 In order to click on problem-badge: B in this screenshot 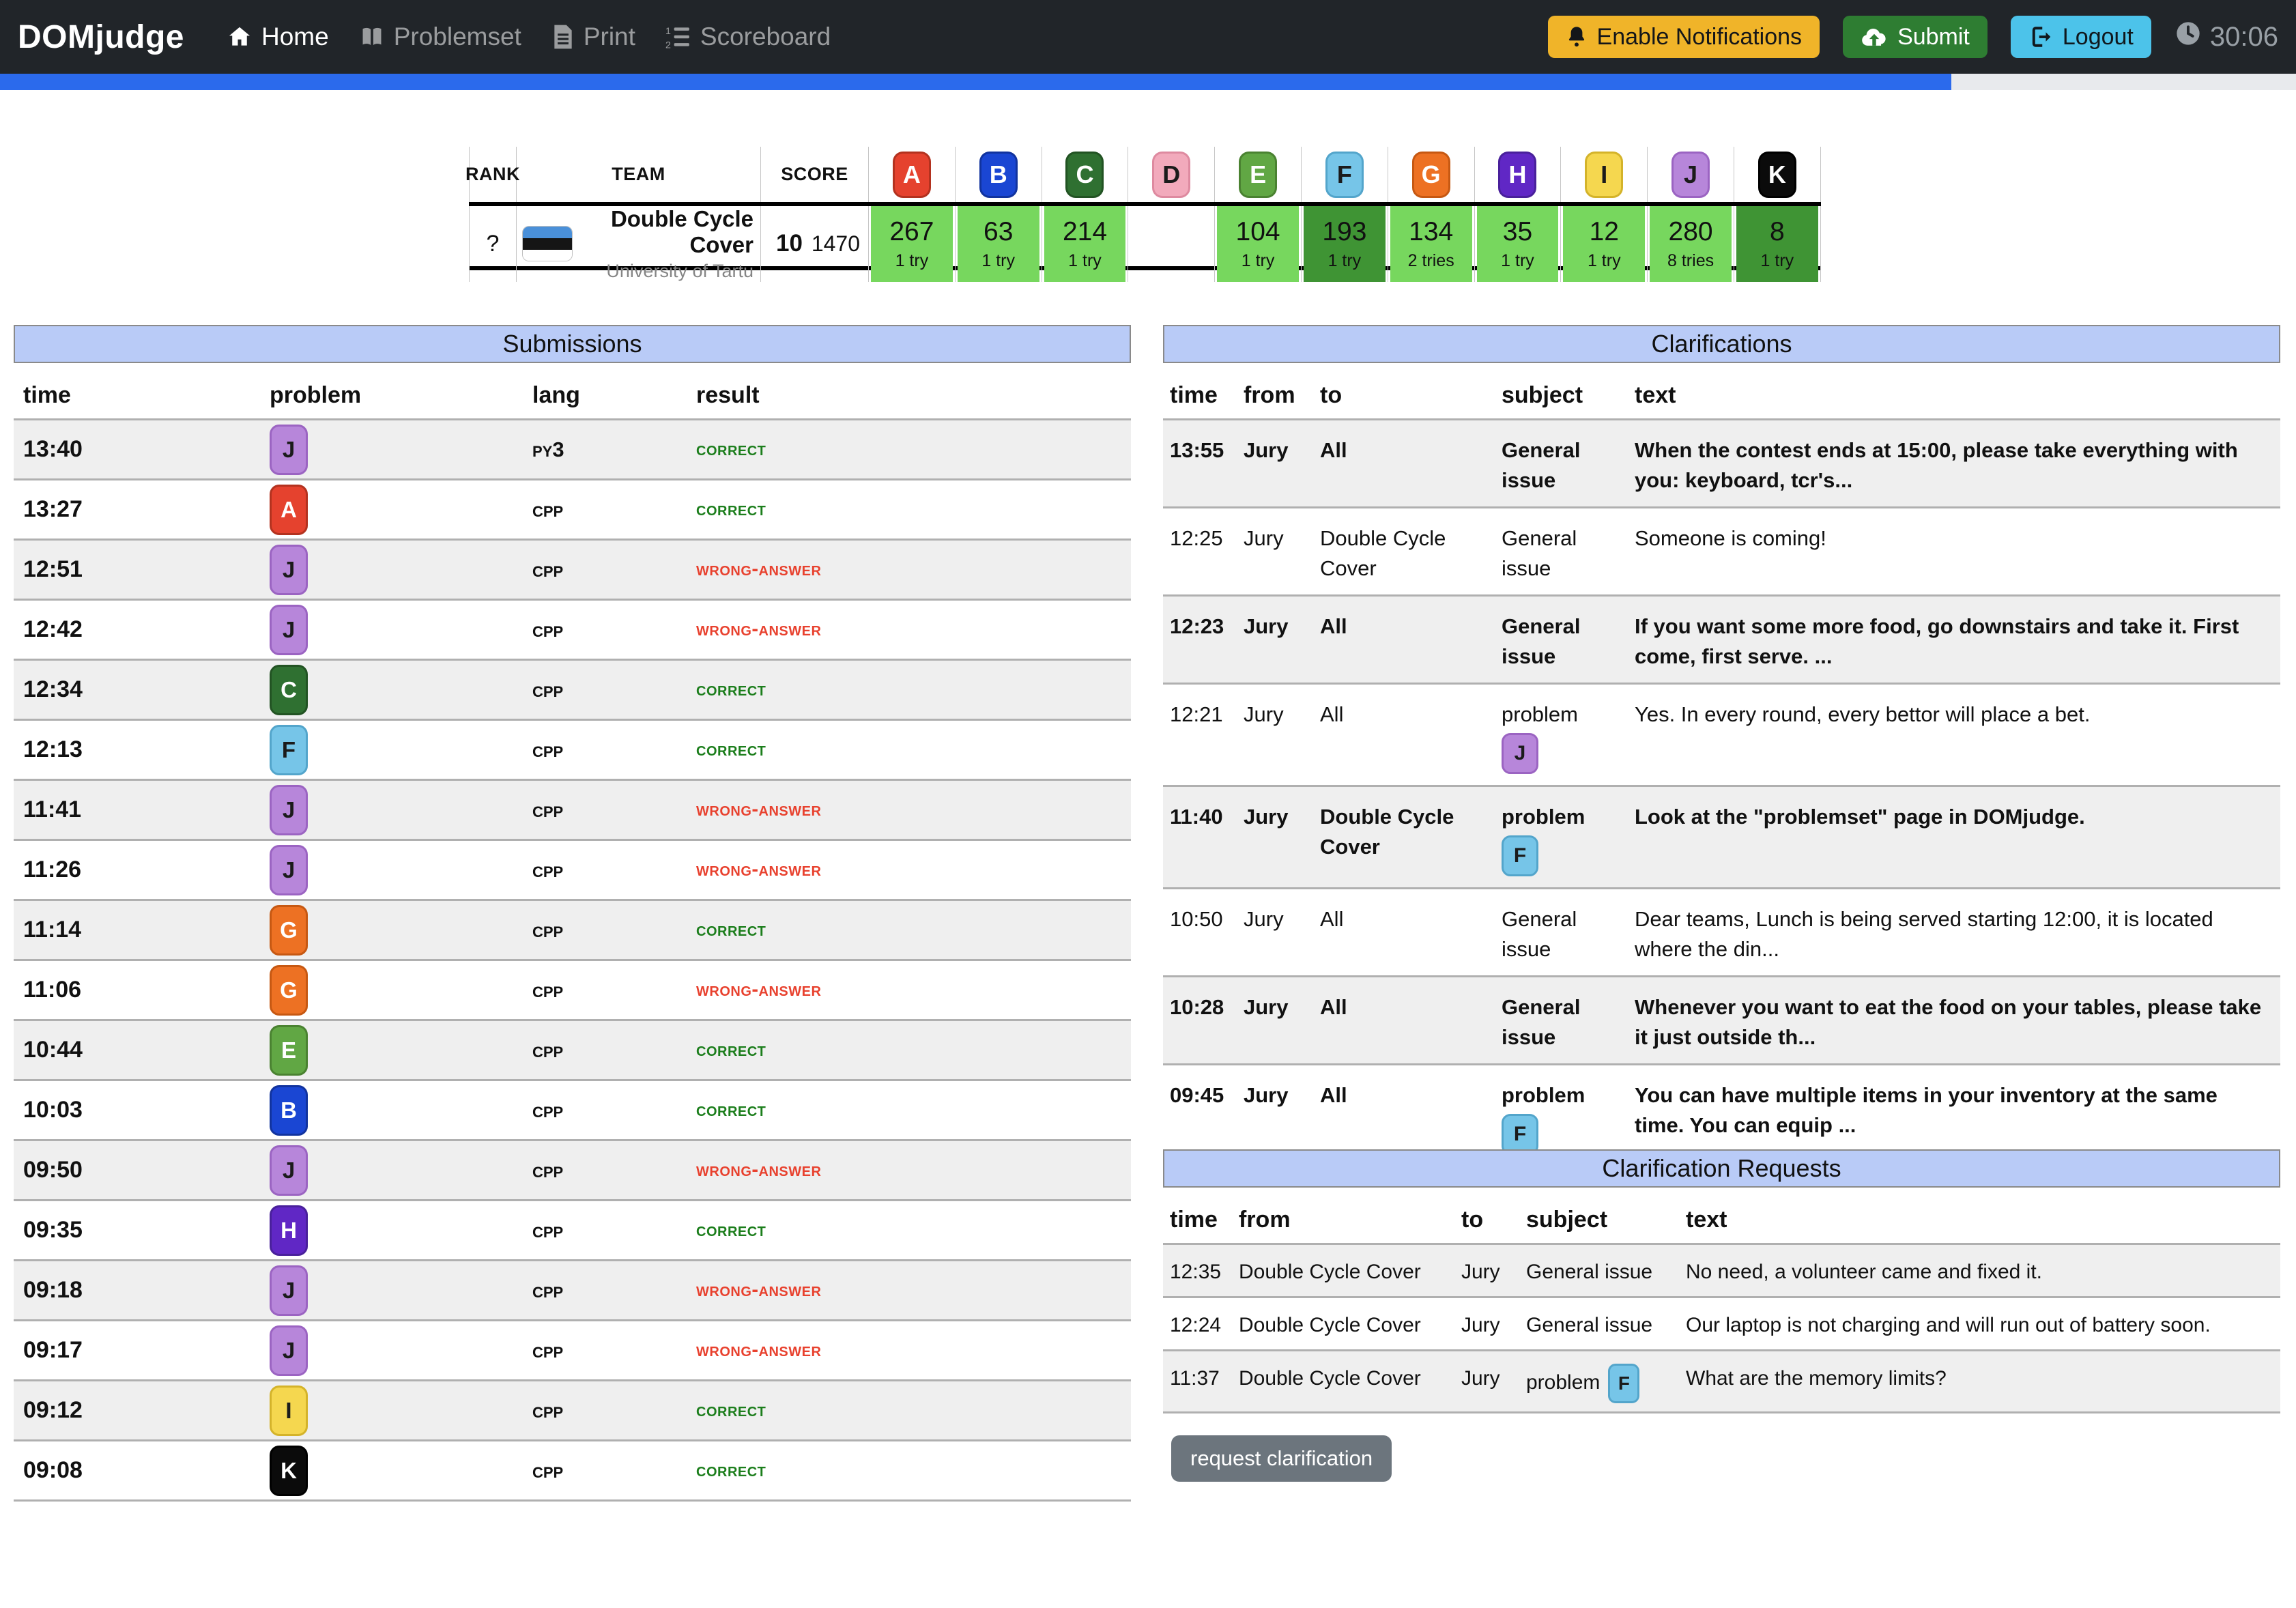, I will do `click(289, 1110)`.